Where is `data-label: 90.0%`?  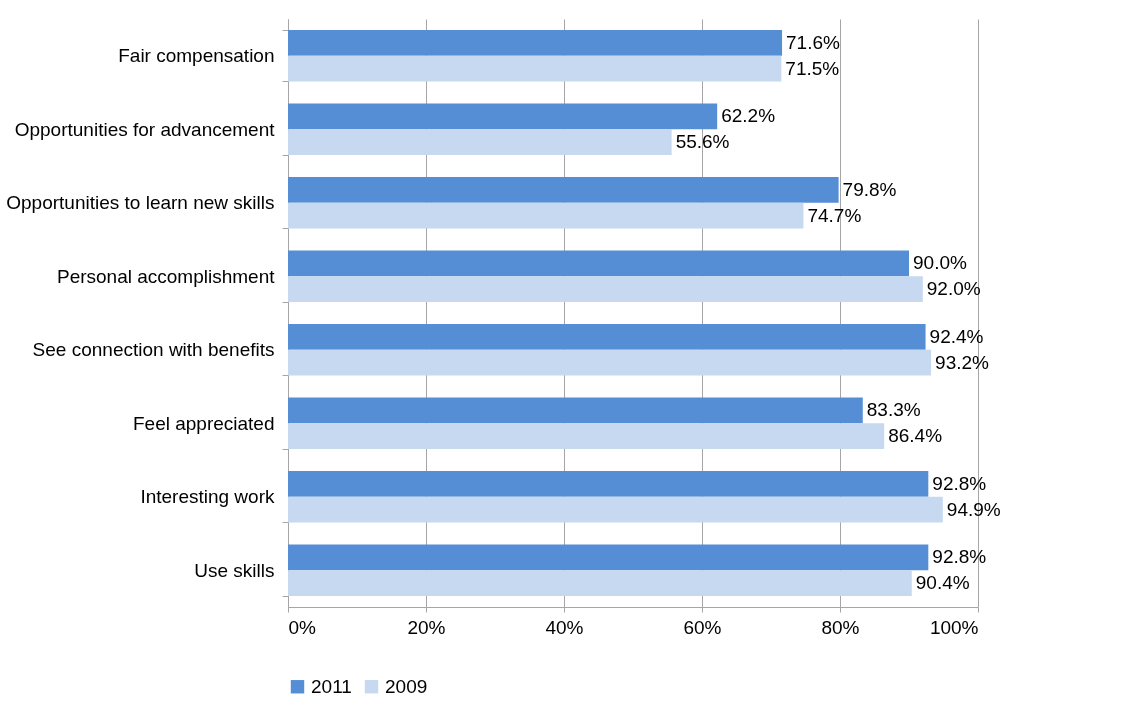
data-label: 90.0% is located at coordinates (940, 263).